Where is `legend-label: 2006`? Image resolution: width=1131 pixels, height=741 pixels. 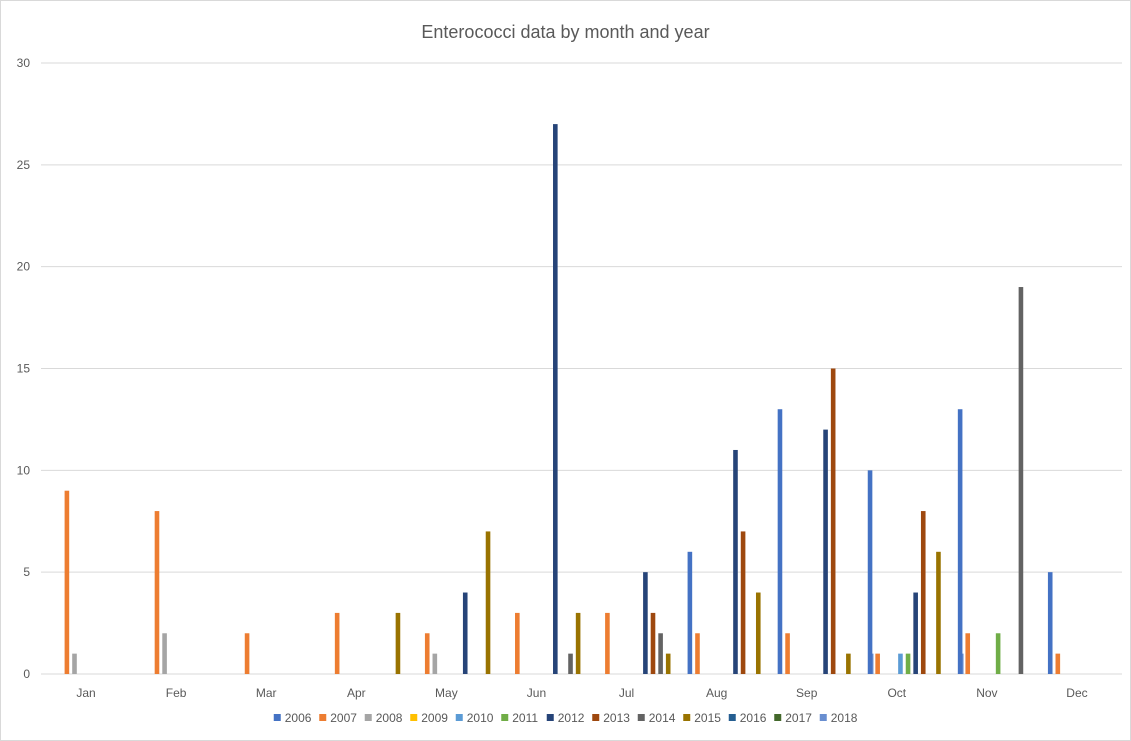 legend-label: 2006 is located at coordinates (298, 718).